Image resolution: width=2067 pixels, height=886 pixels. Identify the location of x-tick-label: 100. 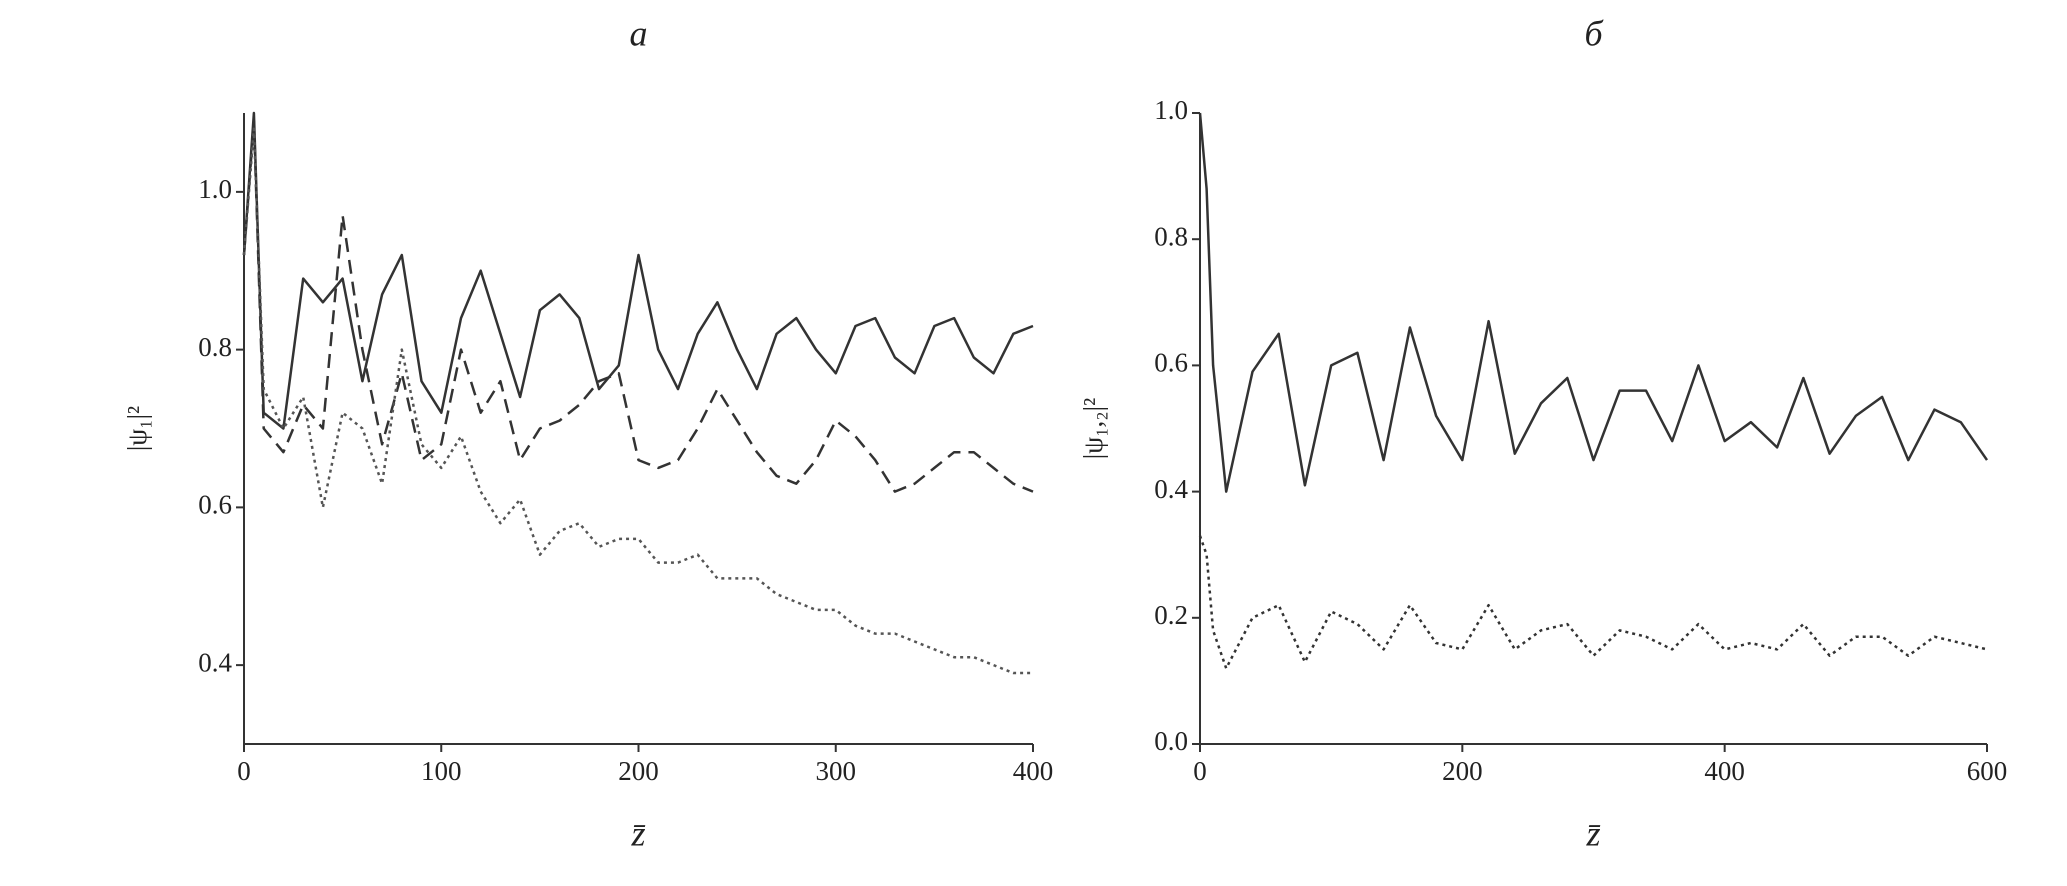
(441, 771).